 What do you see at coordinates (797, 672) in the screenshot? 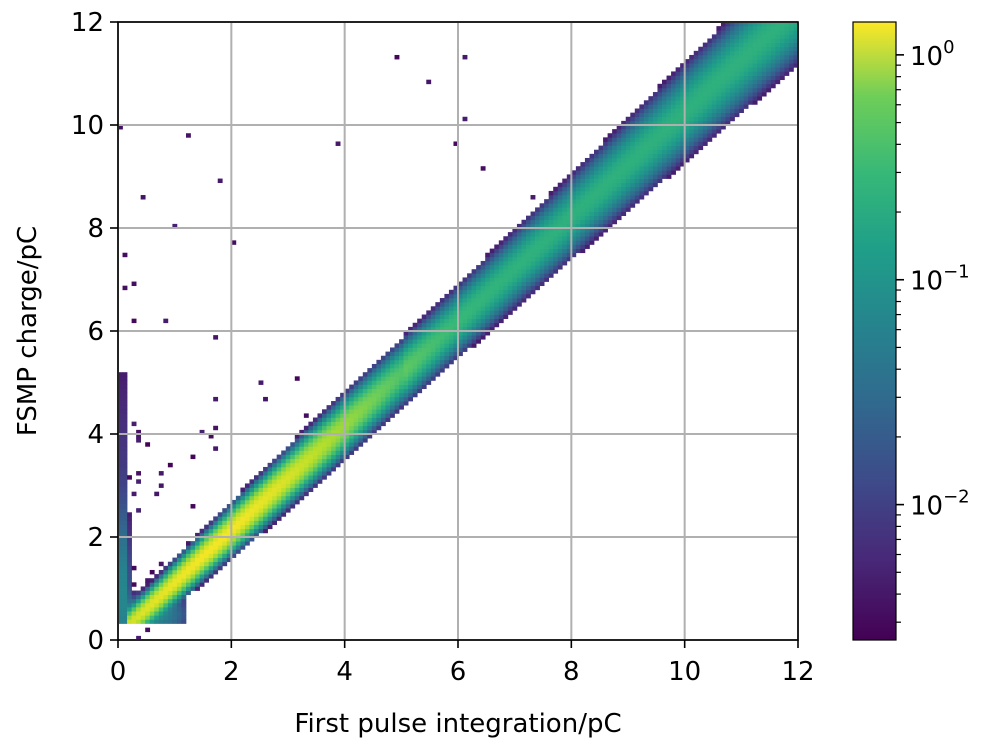
I see `x-tick-label: 12` at bounding box center [797, 672].